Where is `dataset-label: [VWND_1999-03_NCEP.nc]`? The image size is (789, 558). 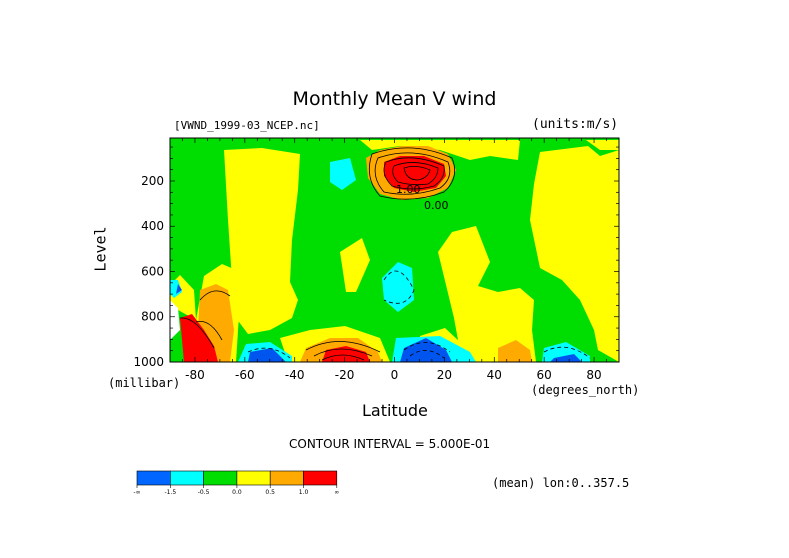 dataset-label: [VWND_1999-03_NCEP.nc] is located at coordinates (247, 125).